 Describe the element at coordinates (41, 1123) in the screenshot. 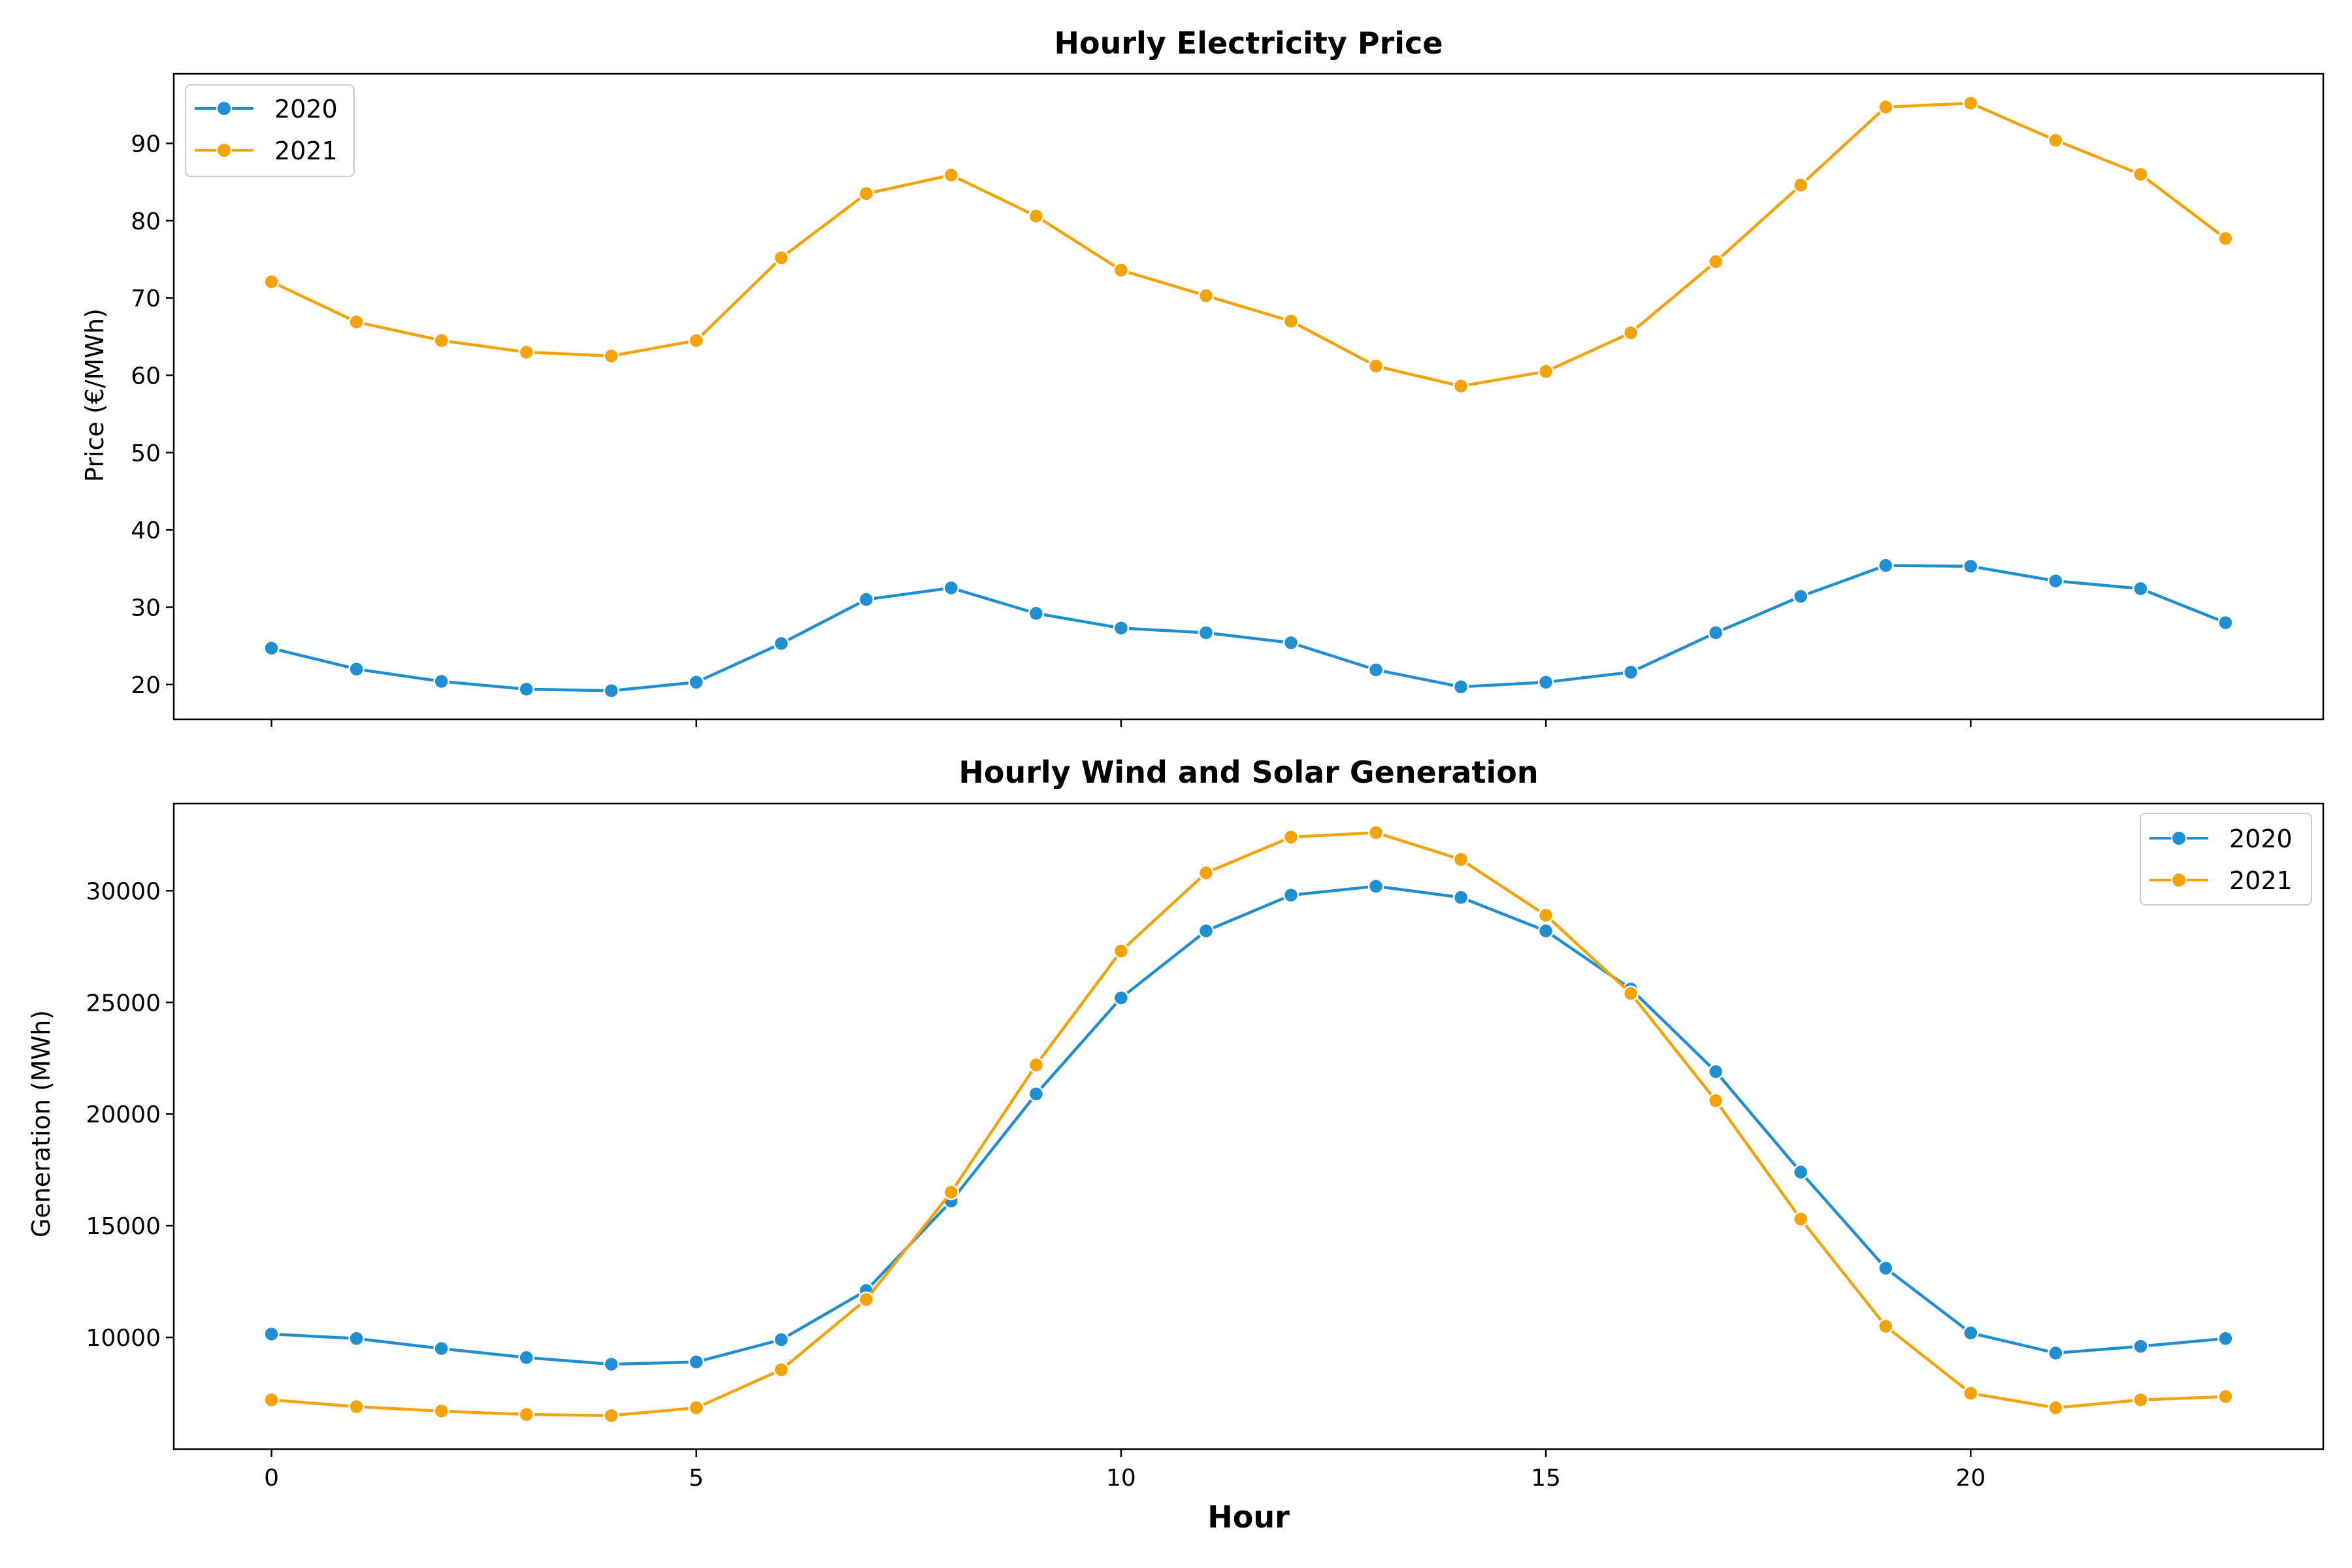

I see `generation-chart-y-axis-label: Generation (MWh)` at that location.